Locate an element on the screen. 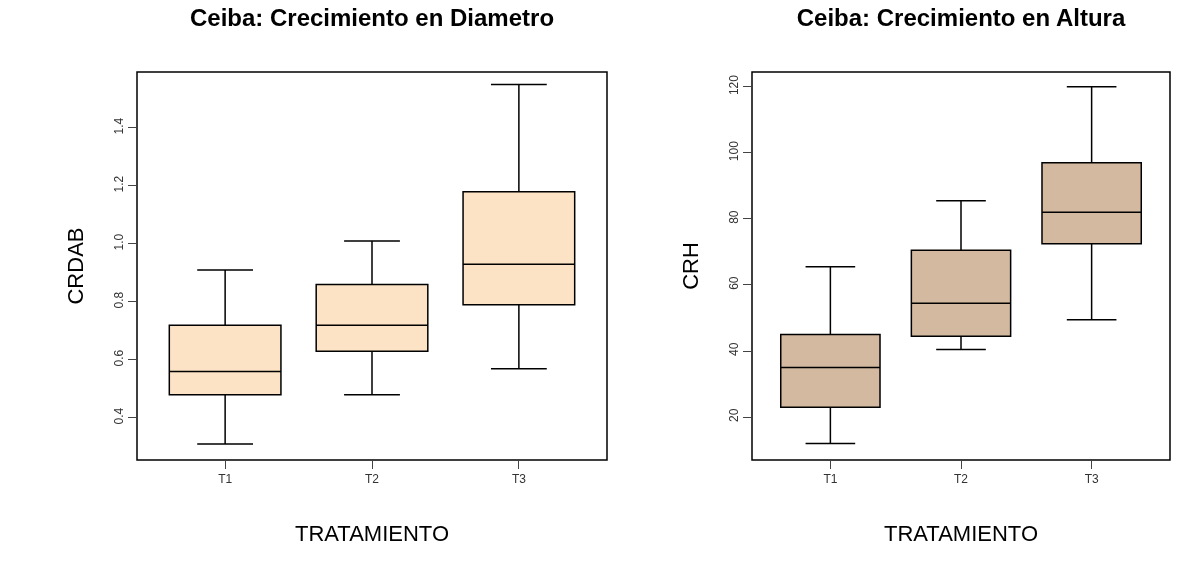  y-tick-label: 40 is located at coordinates (734, 349).